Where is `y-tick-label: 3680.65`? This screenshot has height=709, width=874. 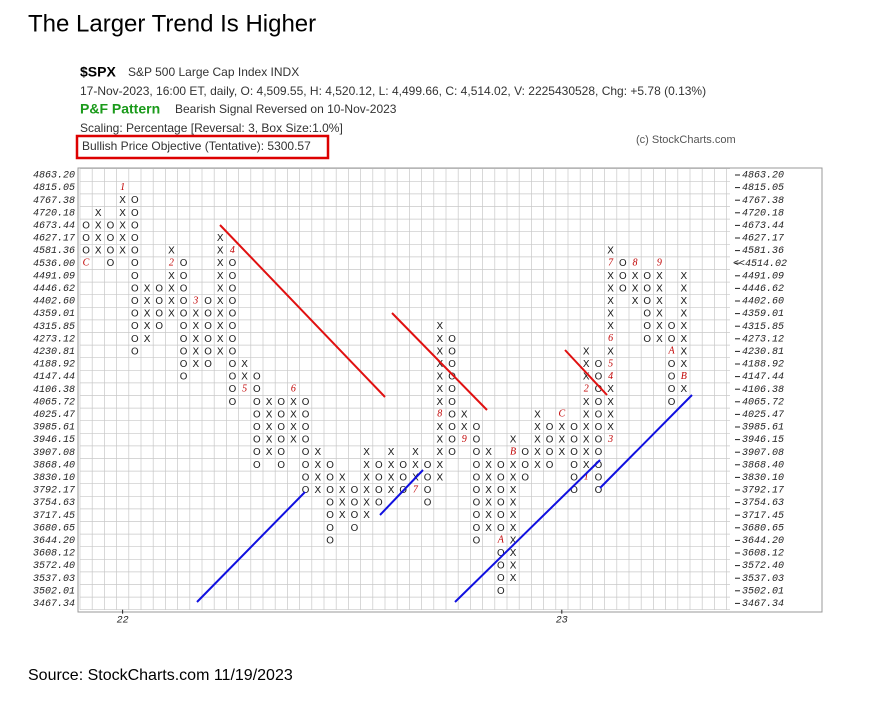 y-tick-label: 3680.65 is located at coordinates (763, 528).